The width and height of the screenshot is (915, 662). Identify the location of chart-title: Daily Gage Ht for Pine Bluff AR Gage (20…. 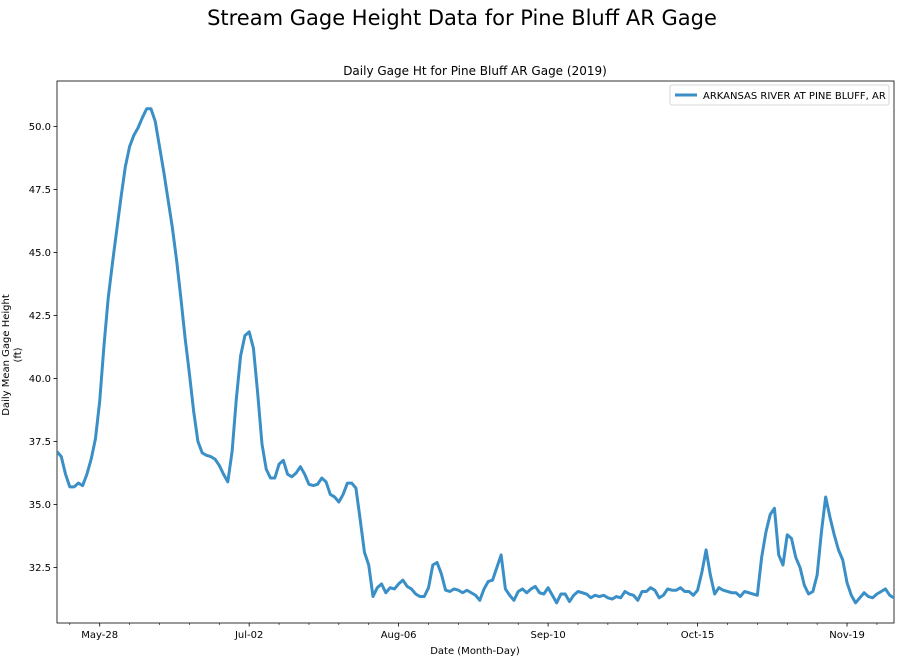
(475, 71).